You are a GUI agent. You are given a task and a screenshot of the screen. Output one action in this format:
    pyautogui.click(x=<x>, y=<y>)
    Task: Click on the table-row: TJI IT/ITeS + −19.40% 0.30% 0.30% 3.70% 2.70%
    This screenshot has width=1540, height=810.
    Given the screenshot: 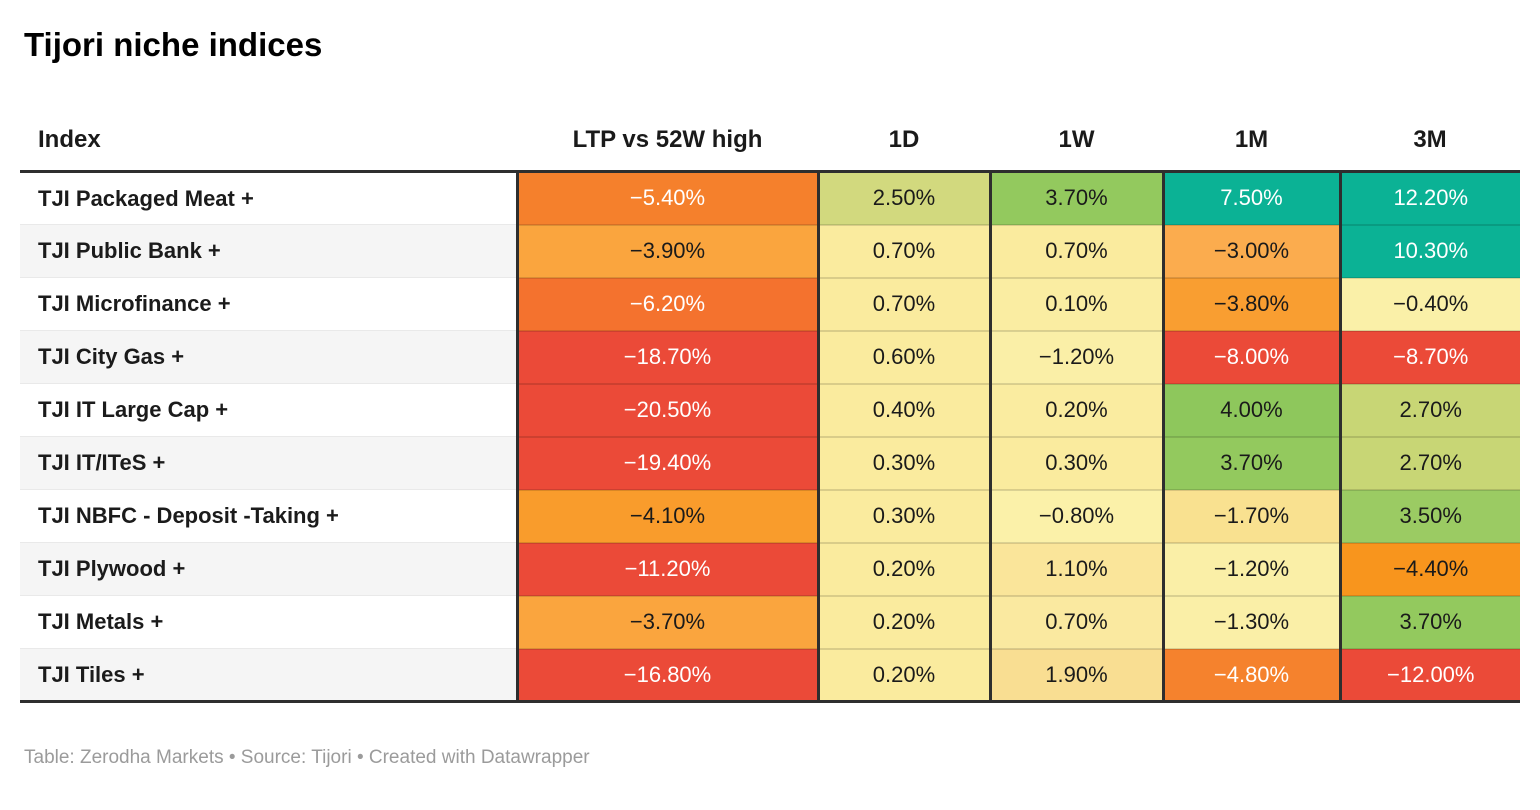 What is the action you would take?
    pyautogui.click(x=770, y=462)
    